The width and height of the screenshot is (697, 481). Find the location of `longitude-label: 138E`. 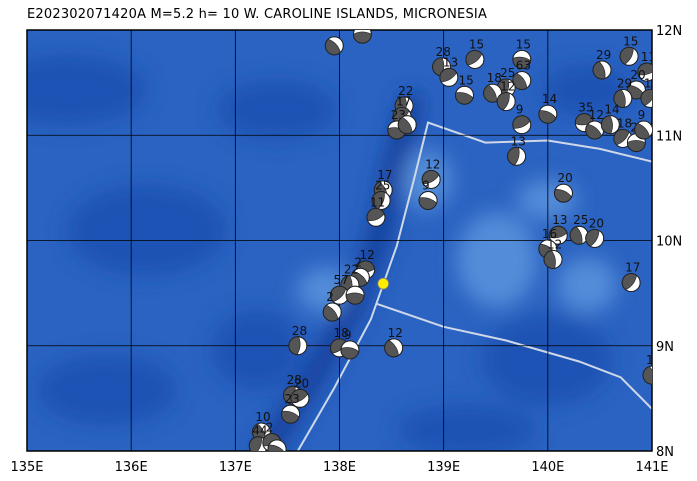

longitude-label: 138E is located at coordinates (339, 467).